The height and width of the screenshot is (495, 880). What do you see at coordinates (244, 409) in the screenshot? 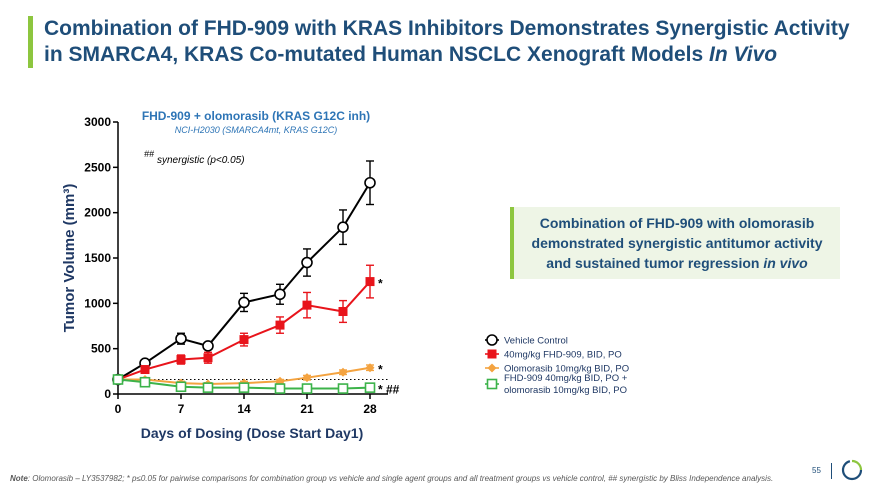
I see `x-tick-label: 14` at bounding box center [244, 409].